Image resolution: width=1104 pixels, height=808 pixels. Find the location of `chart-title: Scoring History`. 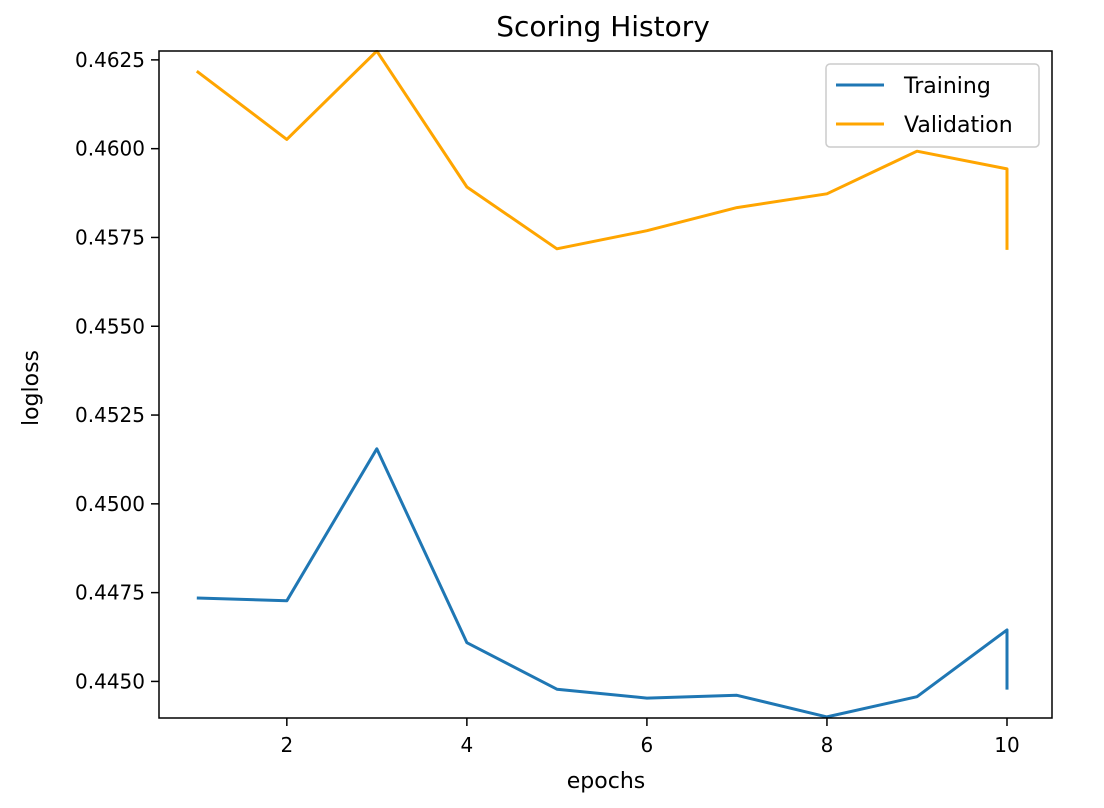

chart-title: Scoring History is located at coordinates (603, 26).